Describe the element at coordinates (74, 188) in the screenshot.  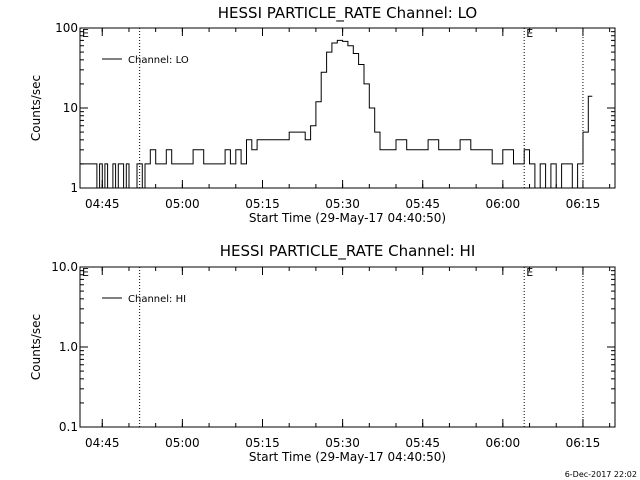
I see `y-tick-label: 1` at that location.